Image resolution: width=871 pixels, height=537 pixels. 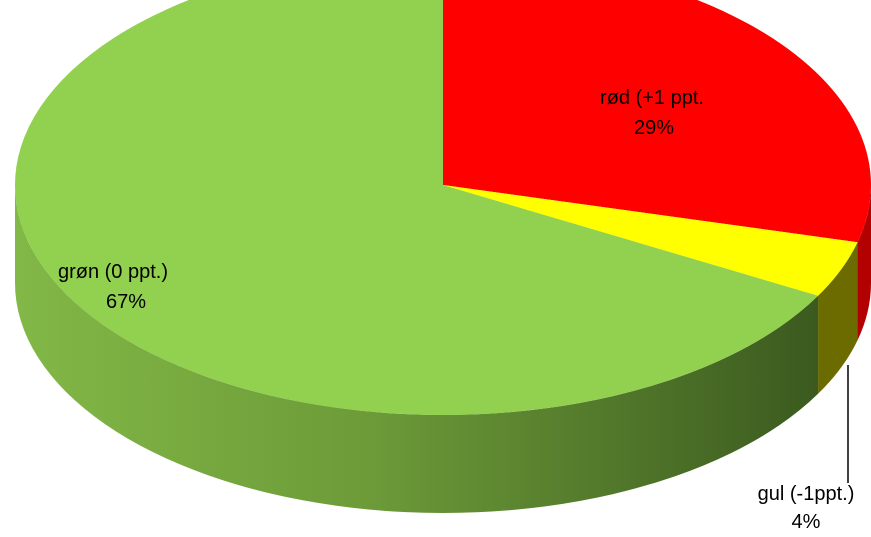 I want to click on slice-label-gul-category: gul (-1ppt.), so click(x=806, y=494).